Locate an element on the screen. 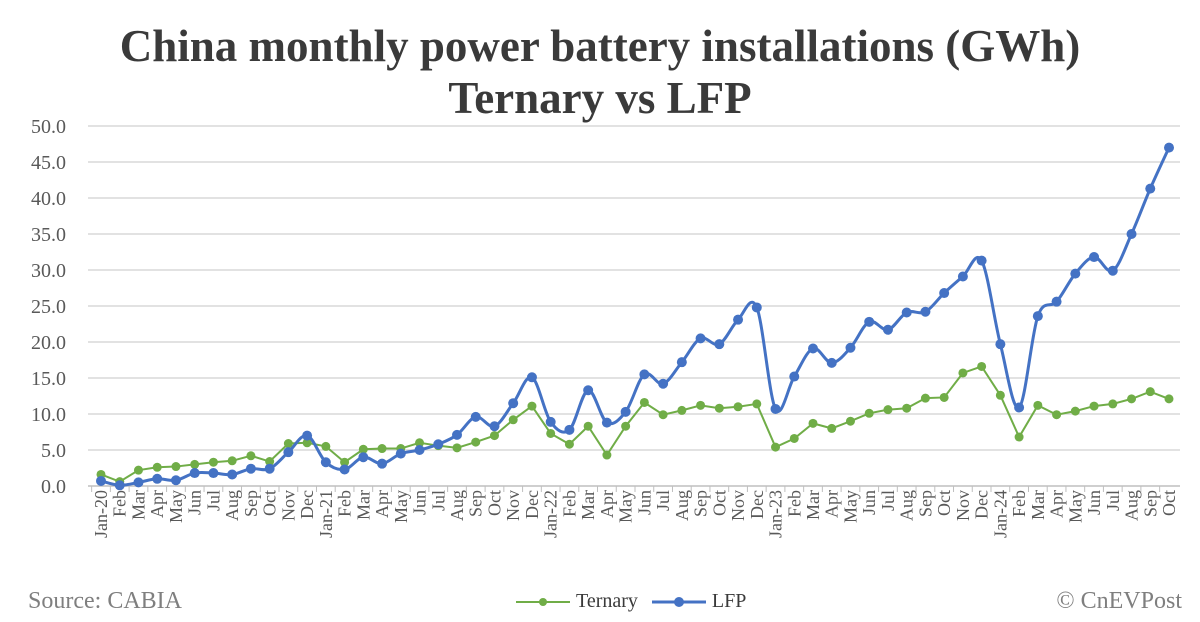 Image resolution: width=1200 pixels, height=622 pixels. legend-item-ternary: Ternary is located at coordinates (577, 601).